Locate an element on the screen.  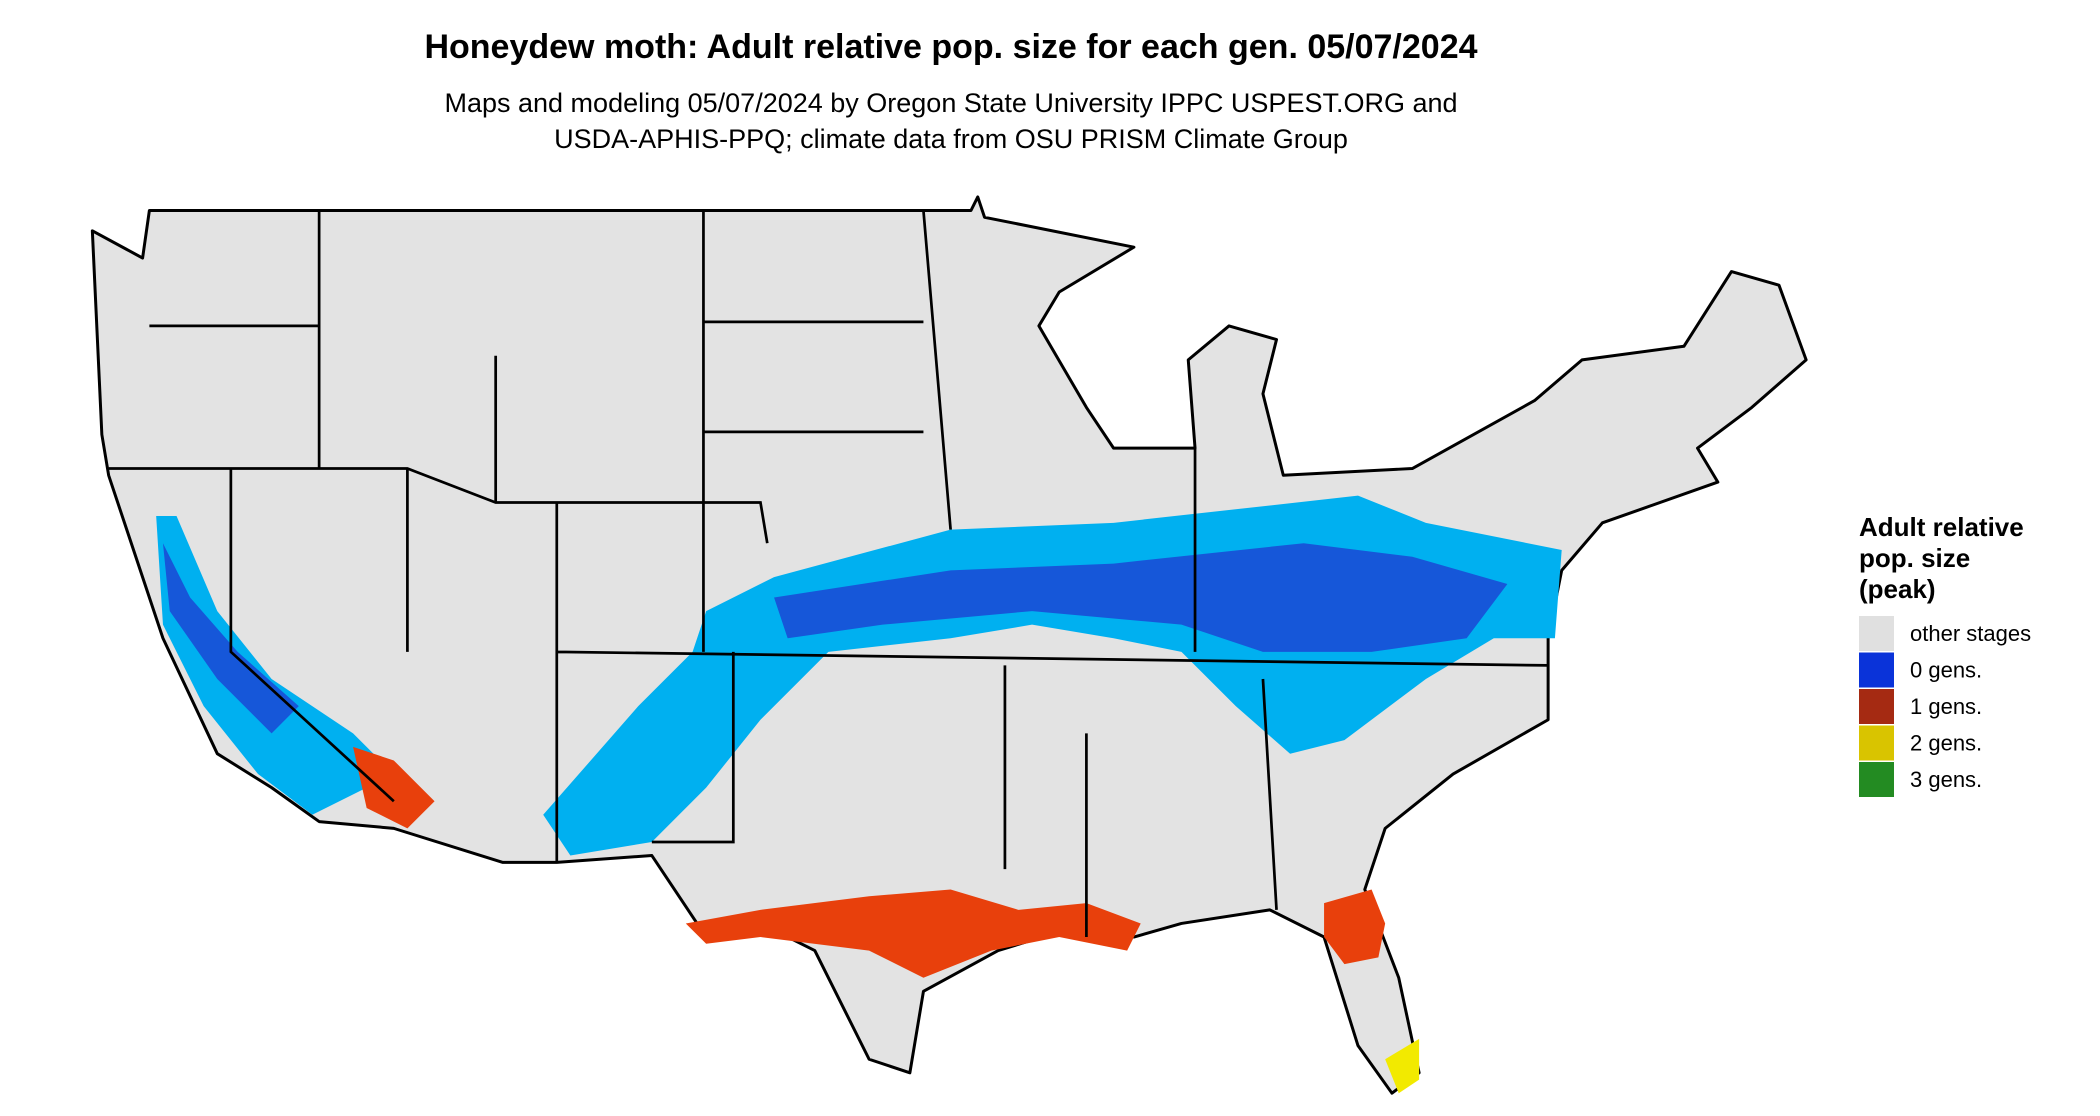
legend-label: other stages is located at coordinates (1970, 633).